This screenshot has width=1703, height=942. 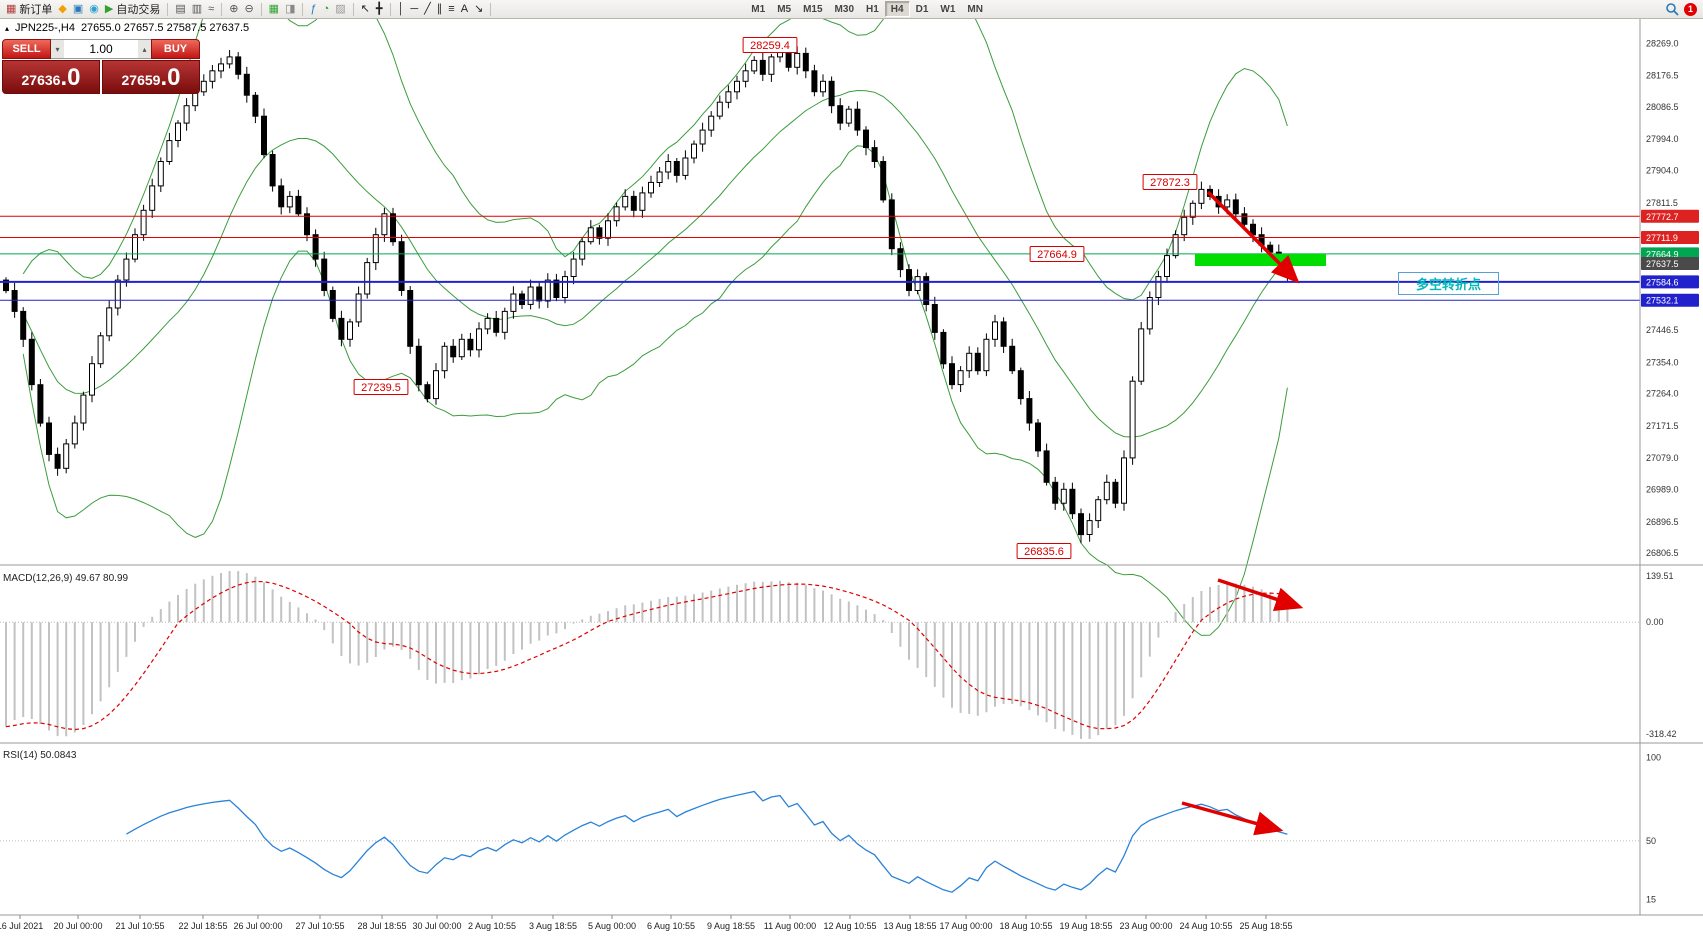 What do you see at coordinates (94, 9) in the screenshot?
I see `community-icon: ◉` at bounding box center [94, 9].